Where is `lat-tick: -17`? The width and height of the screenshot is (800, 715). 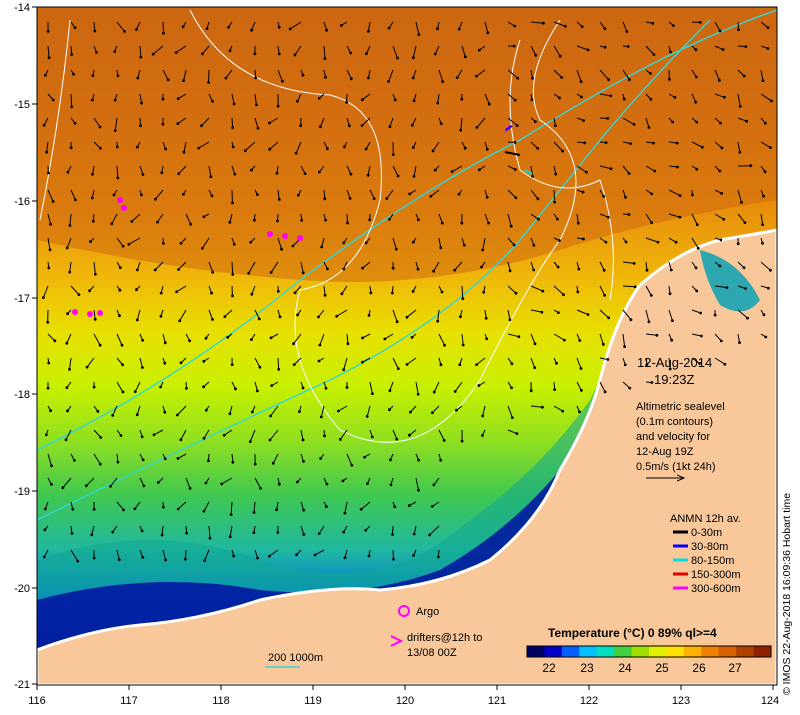 lat-tick: -17 is located at coordinates (25, 299).